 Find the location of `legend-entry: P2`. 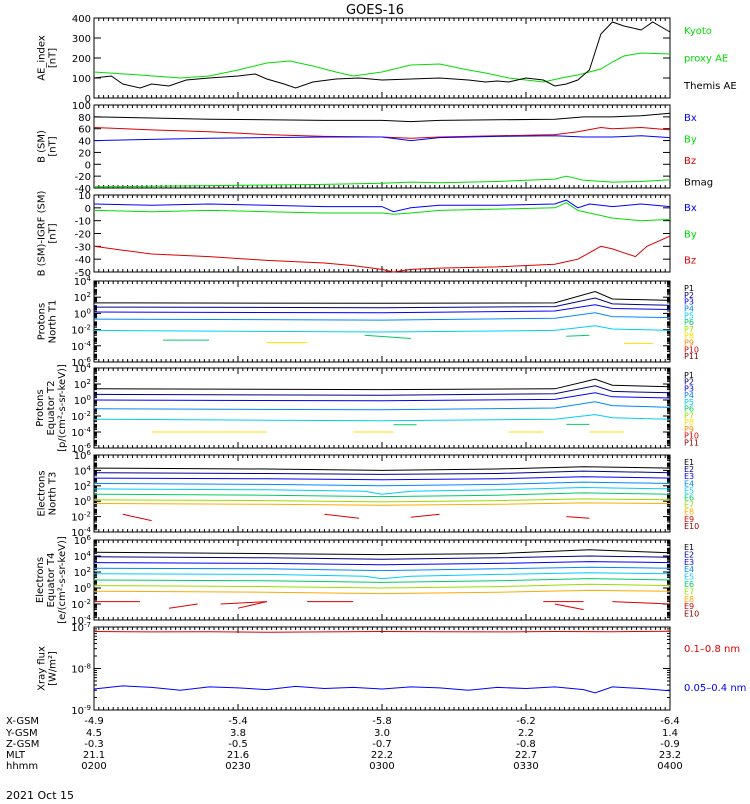

legend-entry: P2 is located at coordinates (689, 295).